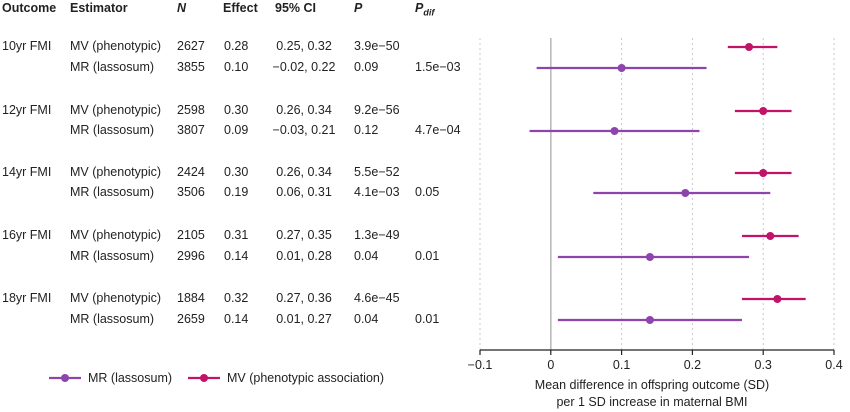  What do you see at coordinates (27, 172) in the screenshot?
I see `outcome-label: 14yr FMI` at bounding box center [27, 172].